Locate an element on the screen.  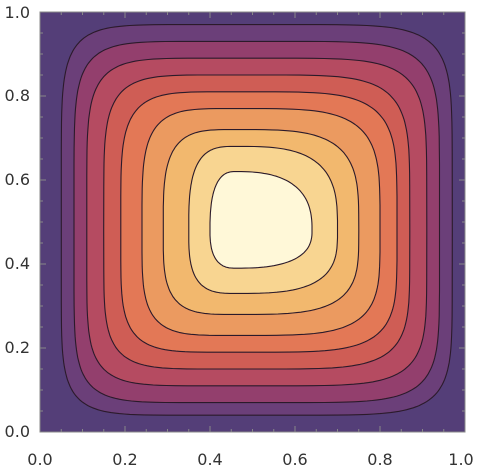
y-tick-label: 0.4 is located at coordinates (17, 263).